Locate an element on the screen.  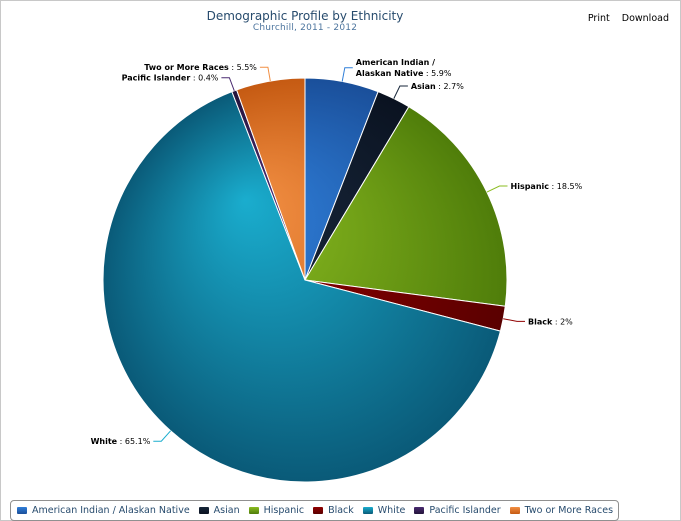
connector-black is located at coordinates (514, 320).